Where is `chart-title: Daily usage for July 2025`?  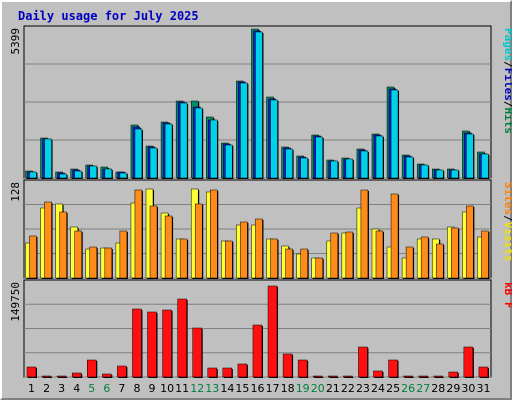
chart-title: Daily usage for July 2025 is located at coordinates (108, 16).